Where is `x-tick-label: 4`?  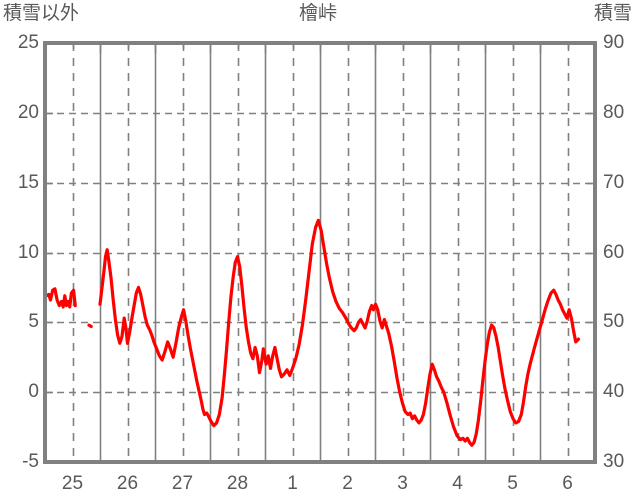 x-tick-label: 4 is located at coordinates (457, 483).